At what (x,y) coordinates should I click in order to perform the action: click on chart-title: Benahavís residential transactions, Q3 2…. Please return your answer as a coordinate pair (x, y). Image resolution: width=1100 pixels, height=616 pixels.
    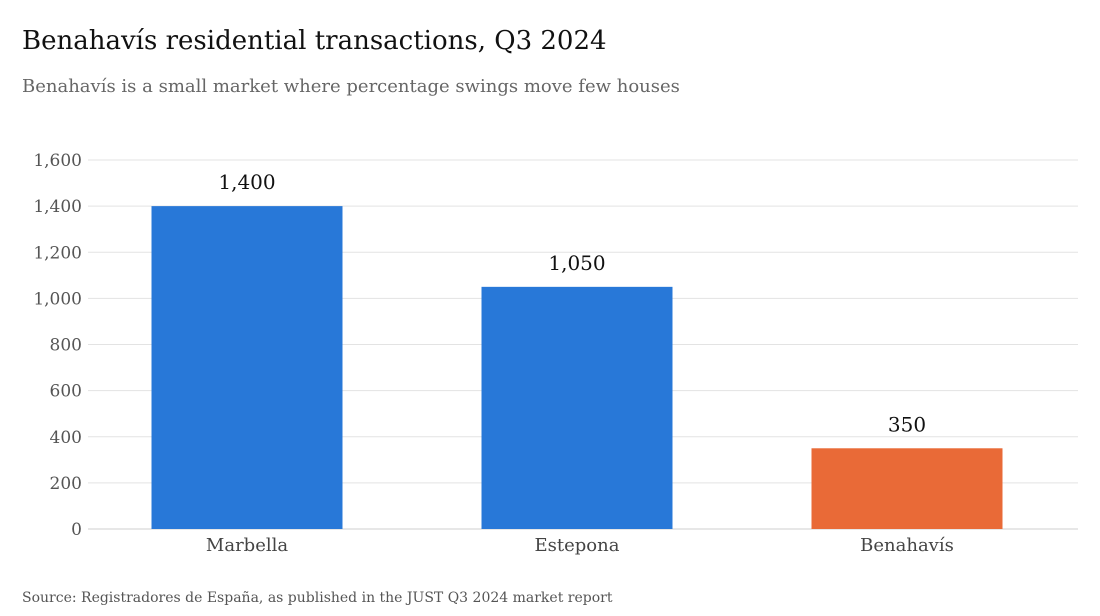
    Looking at the image, I should click on (314, 41).